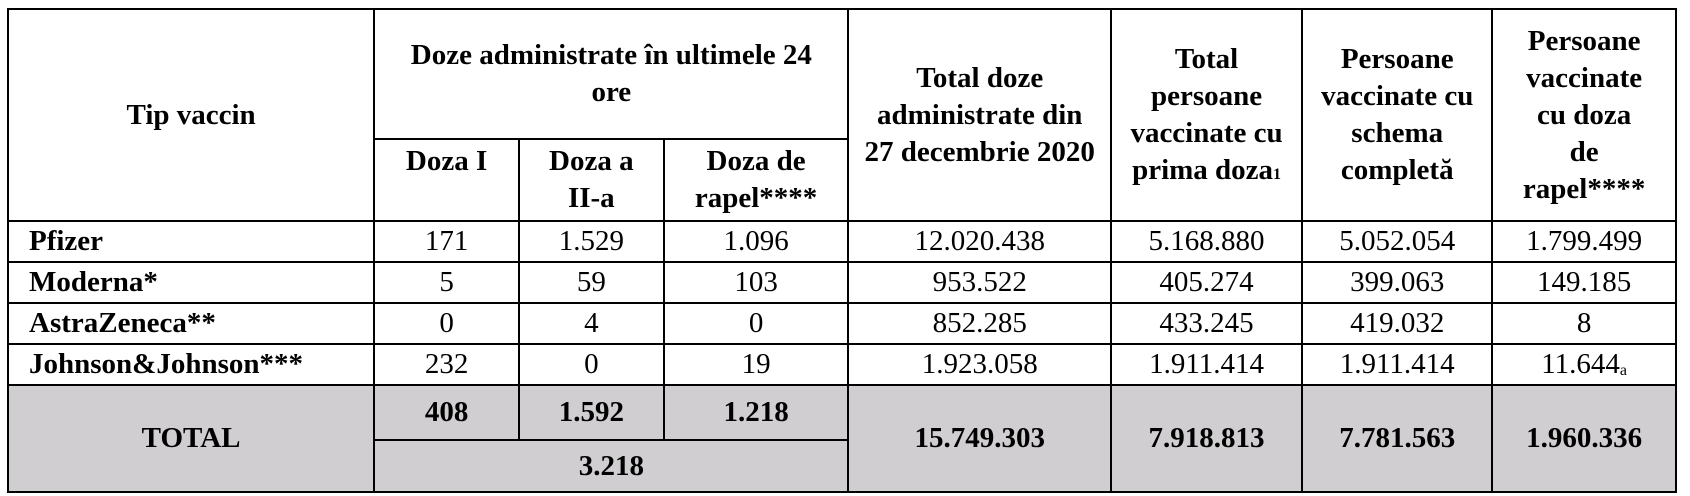  Describe the element at coordinates (756, 282) in the screenshot. I see `cell-doza-rapel: 103` at that location.